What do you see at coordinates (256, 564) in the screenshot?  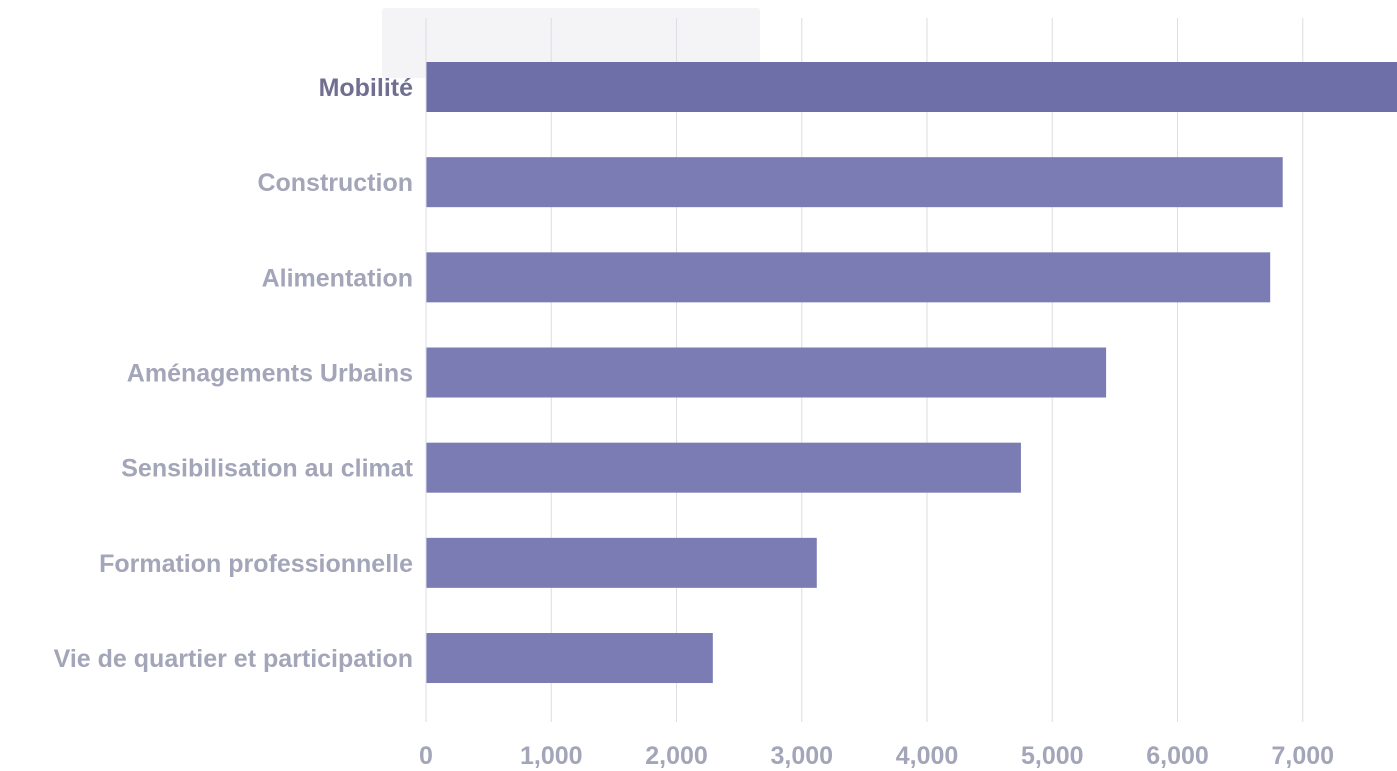 I see `category-label-5: Formation professionnelle` at bounding box center [256, 564].